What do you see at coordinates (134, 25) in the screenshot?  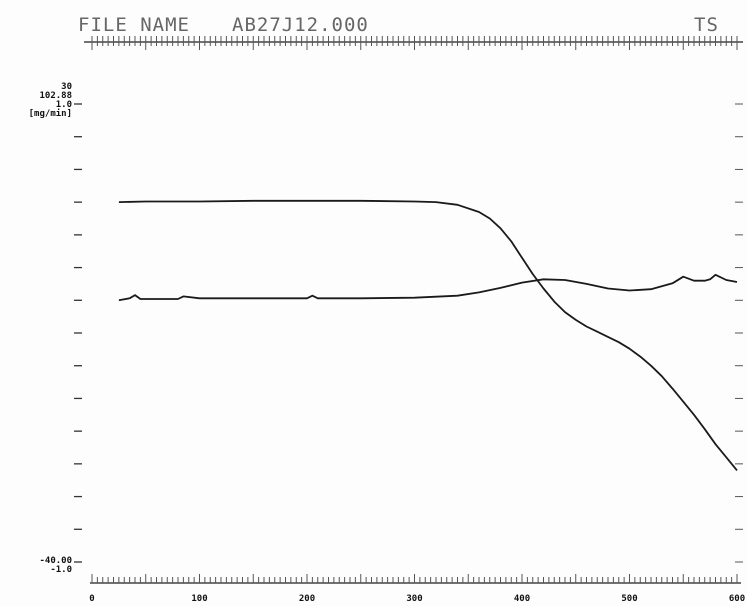 I see `file-name-label: FILE NAME` at bounding box center [134, 25].